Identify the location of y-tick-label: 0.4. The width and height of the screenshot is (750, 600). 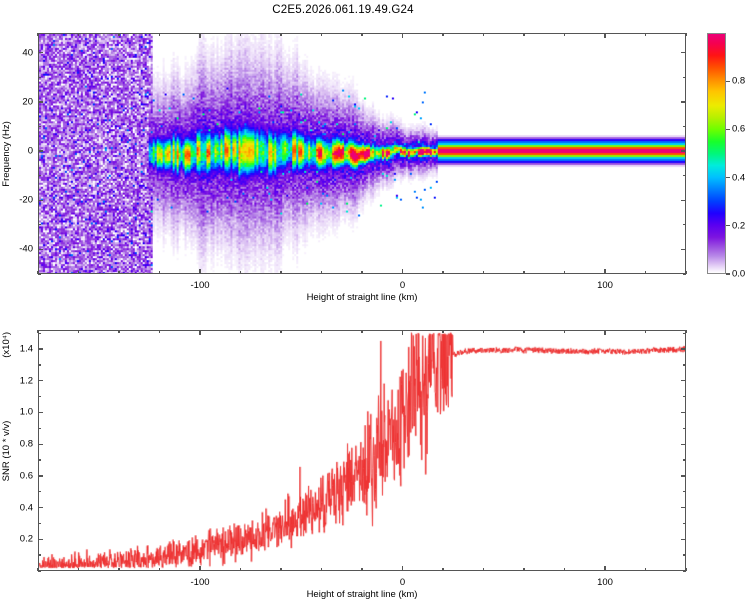
(26, 508).